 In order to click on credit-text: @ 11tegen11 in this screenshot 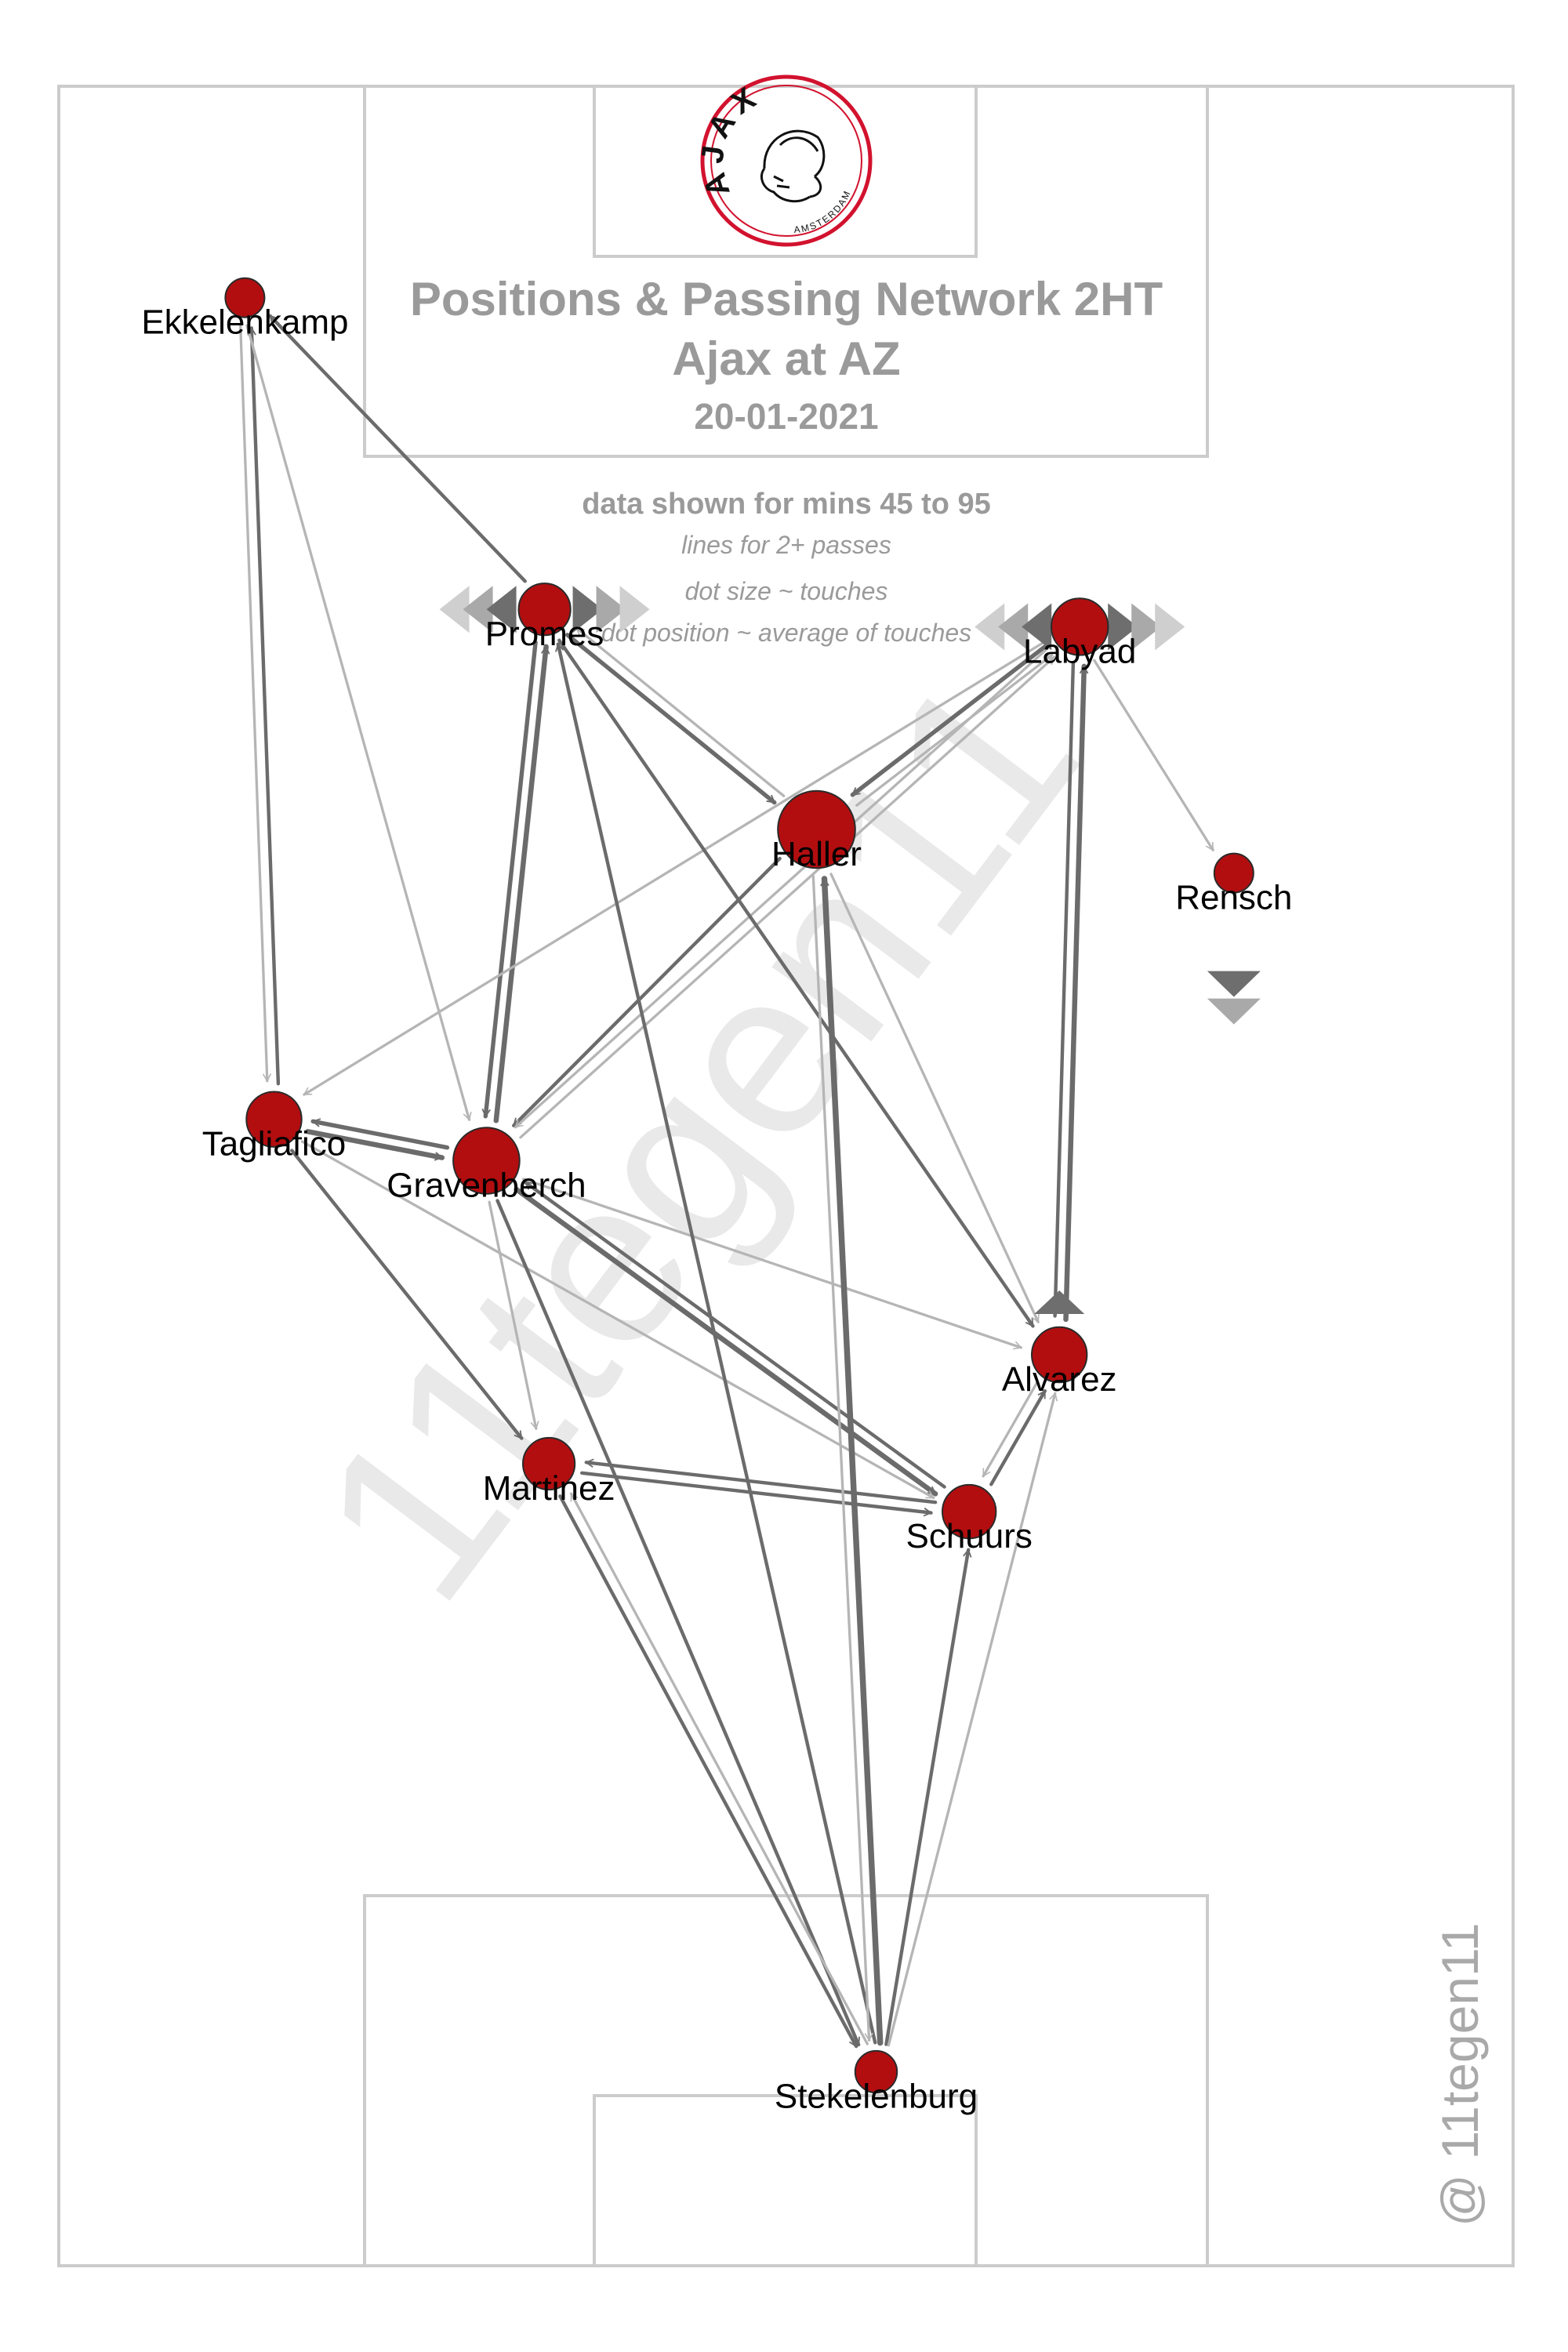, I will do `click(1460, 2074)`.